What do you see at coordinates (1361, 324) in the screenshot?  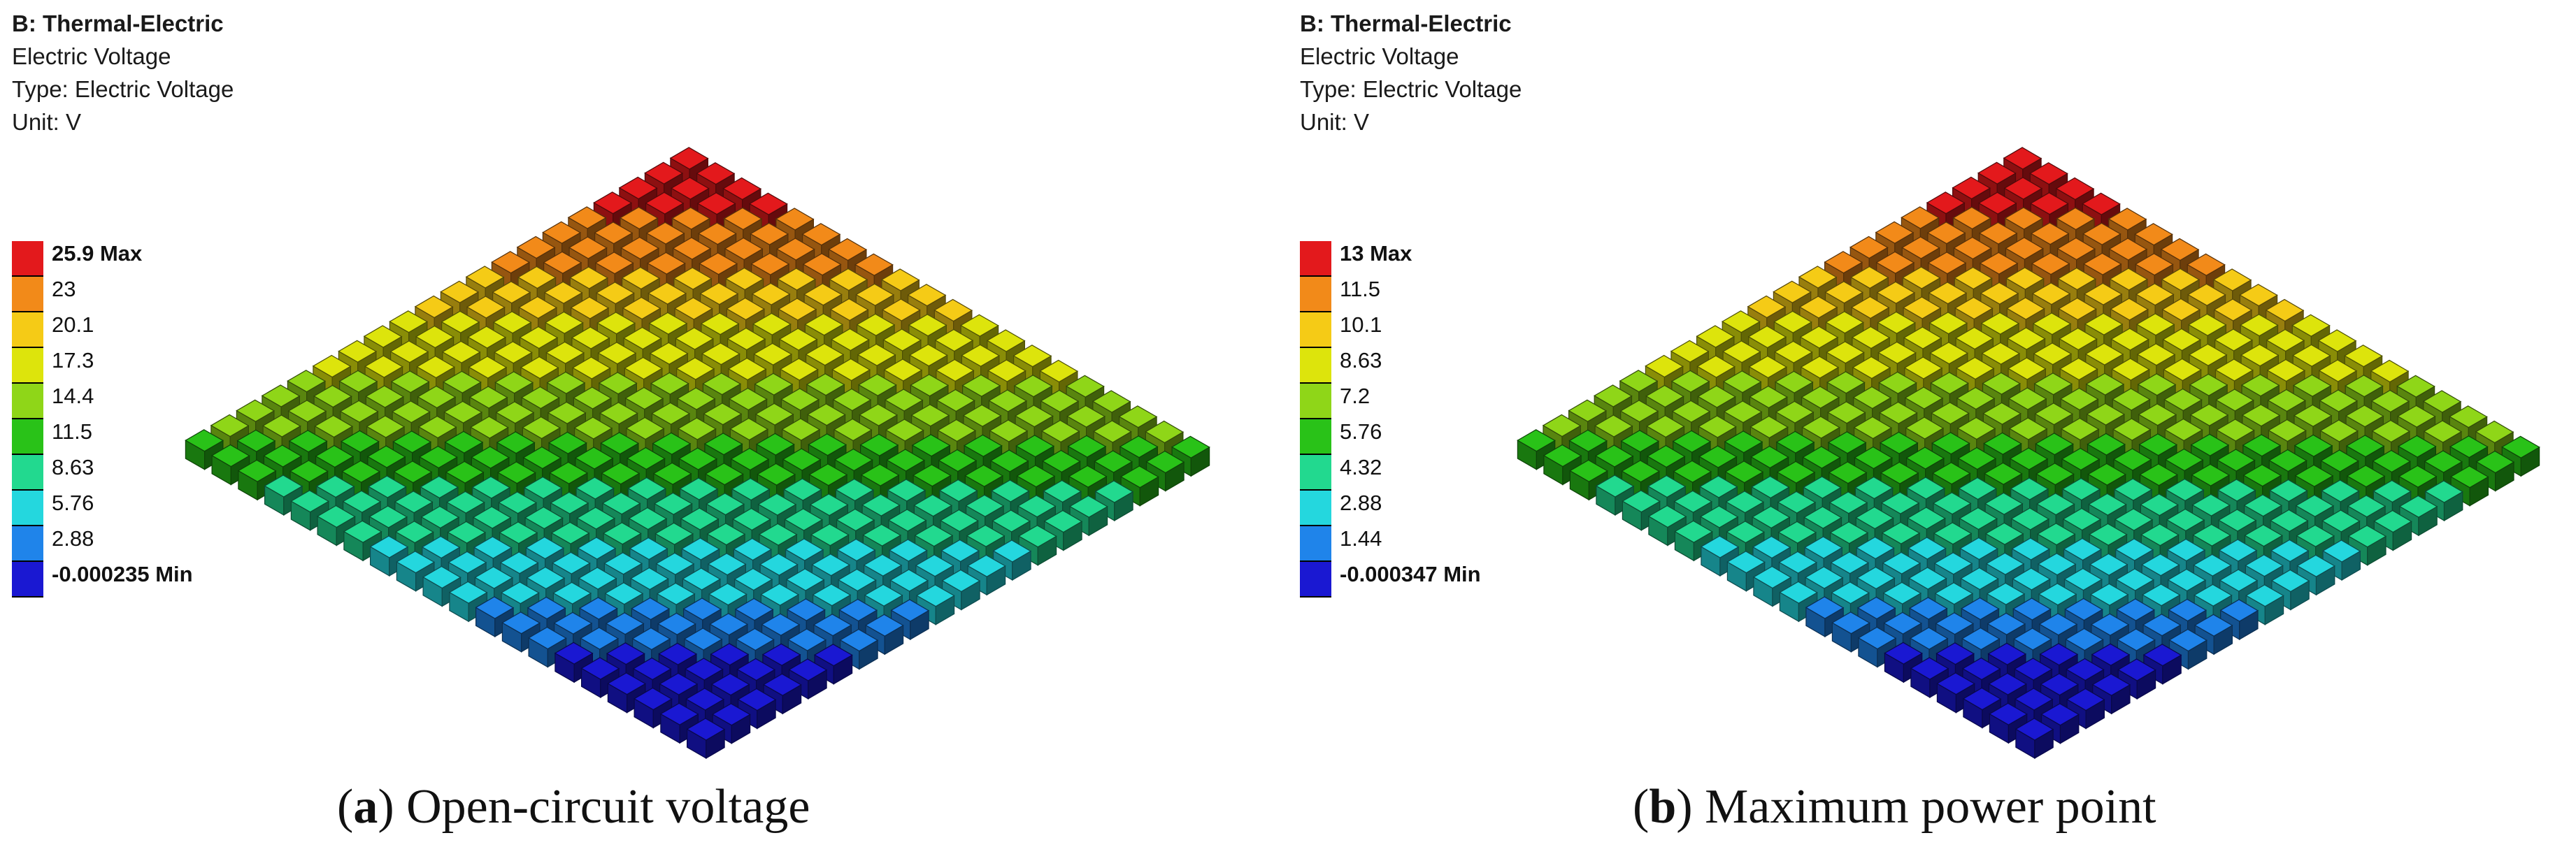 I see `legend-label: 10.1` at bounding box center [1361, 324].